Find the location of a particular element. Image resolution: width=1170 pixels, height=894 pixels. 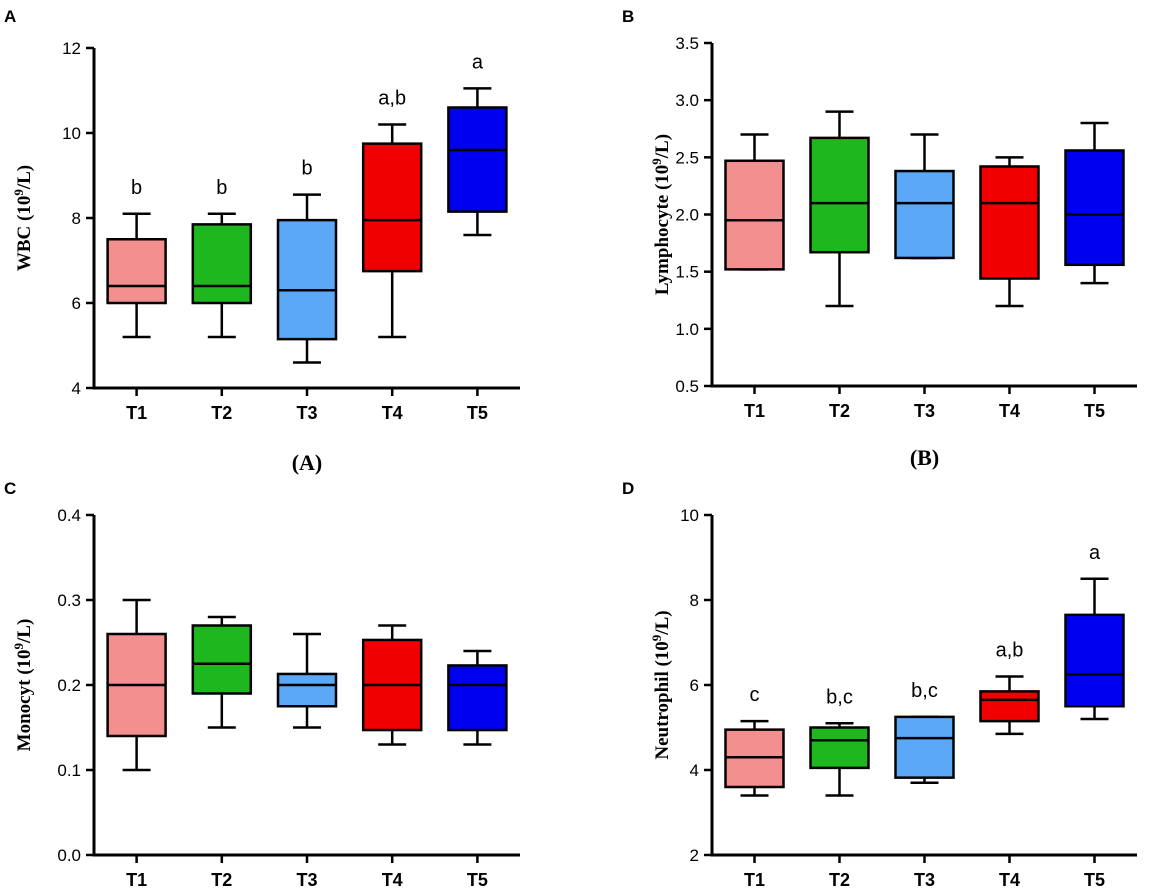

box-t3: b,c is located at coordinates (924, 732).